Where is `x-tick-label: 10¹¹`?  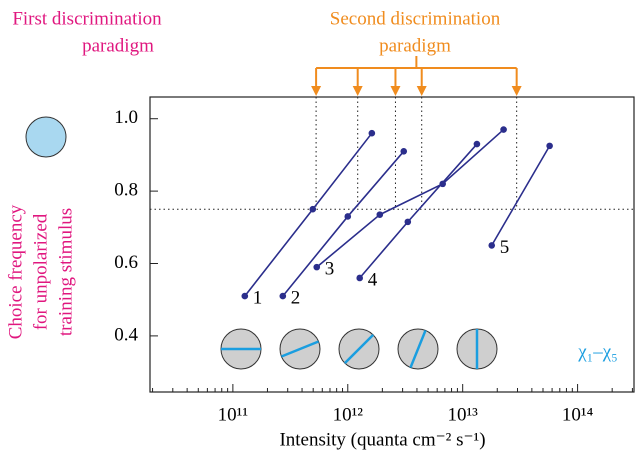
x-tick-label: 10¹¹ is located at coordinates (233, 414).